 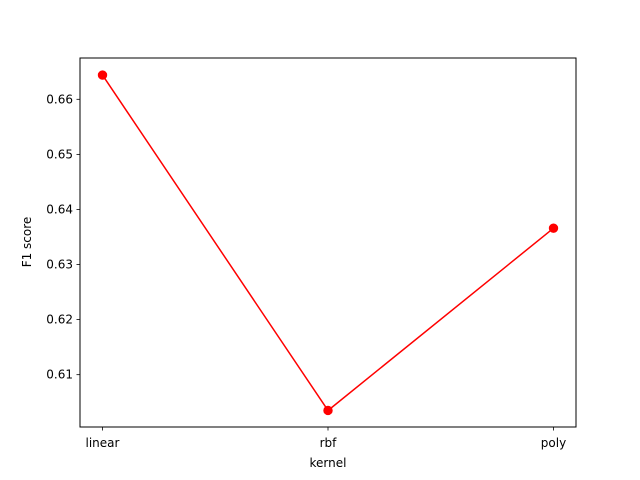 What do you see at coordinates (27, 242) in the screenshot?
I see `y-axis-label: F1 score` at bounding box center [27, 242].